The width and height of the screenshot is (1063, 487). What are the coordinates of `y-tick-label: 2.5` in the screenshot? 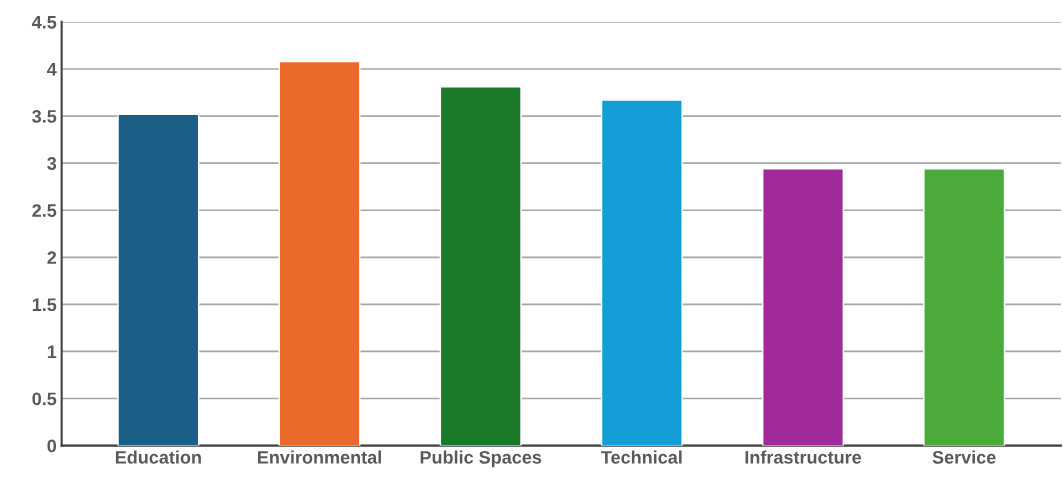 It's located at (44, 210).